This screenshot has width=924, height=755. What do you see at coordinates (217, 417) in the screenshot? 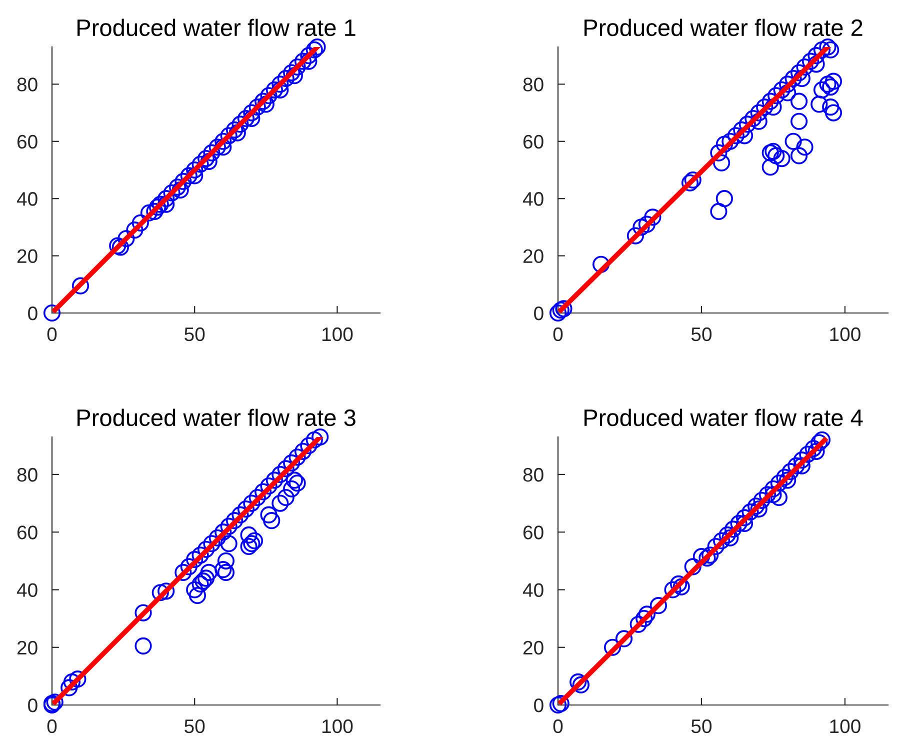
I see `chart-title: Produced water flow rate 3` at bounding box center [217, 417].